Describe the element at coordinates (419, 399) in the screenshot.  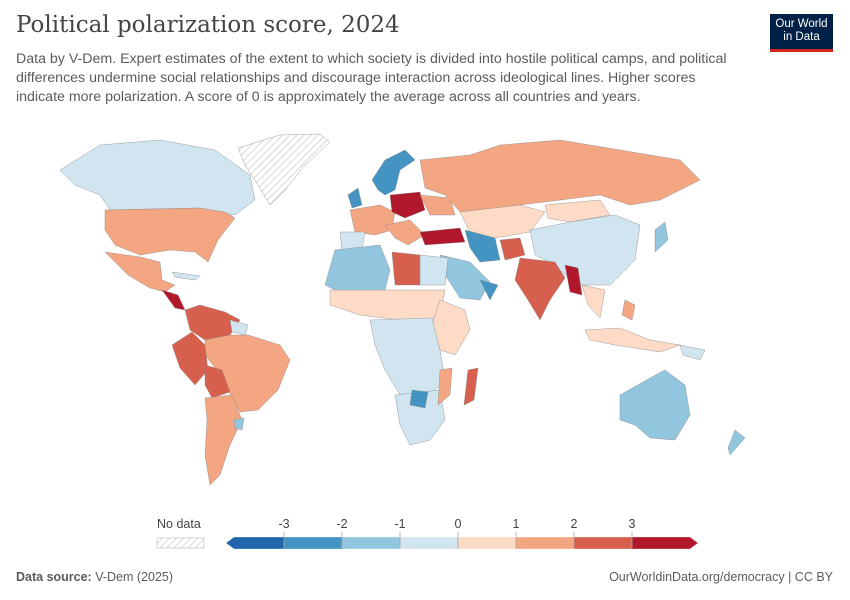
I see `region-south-africa-blue` at that location.